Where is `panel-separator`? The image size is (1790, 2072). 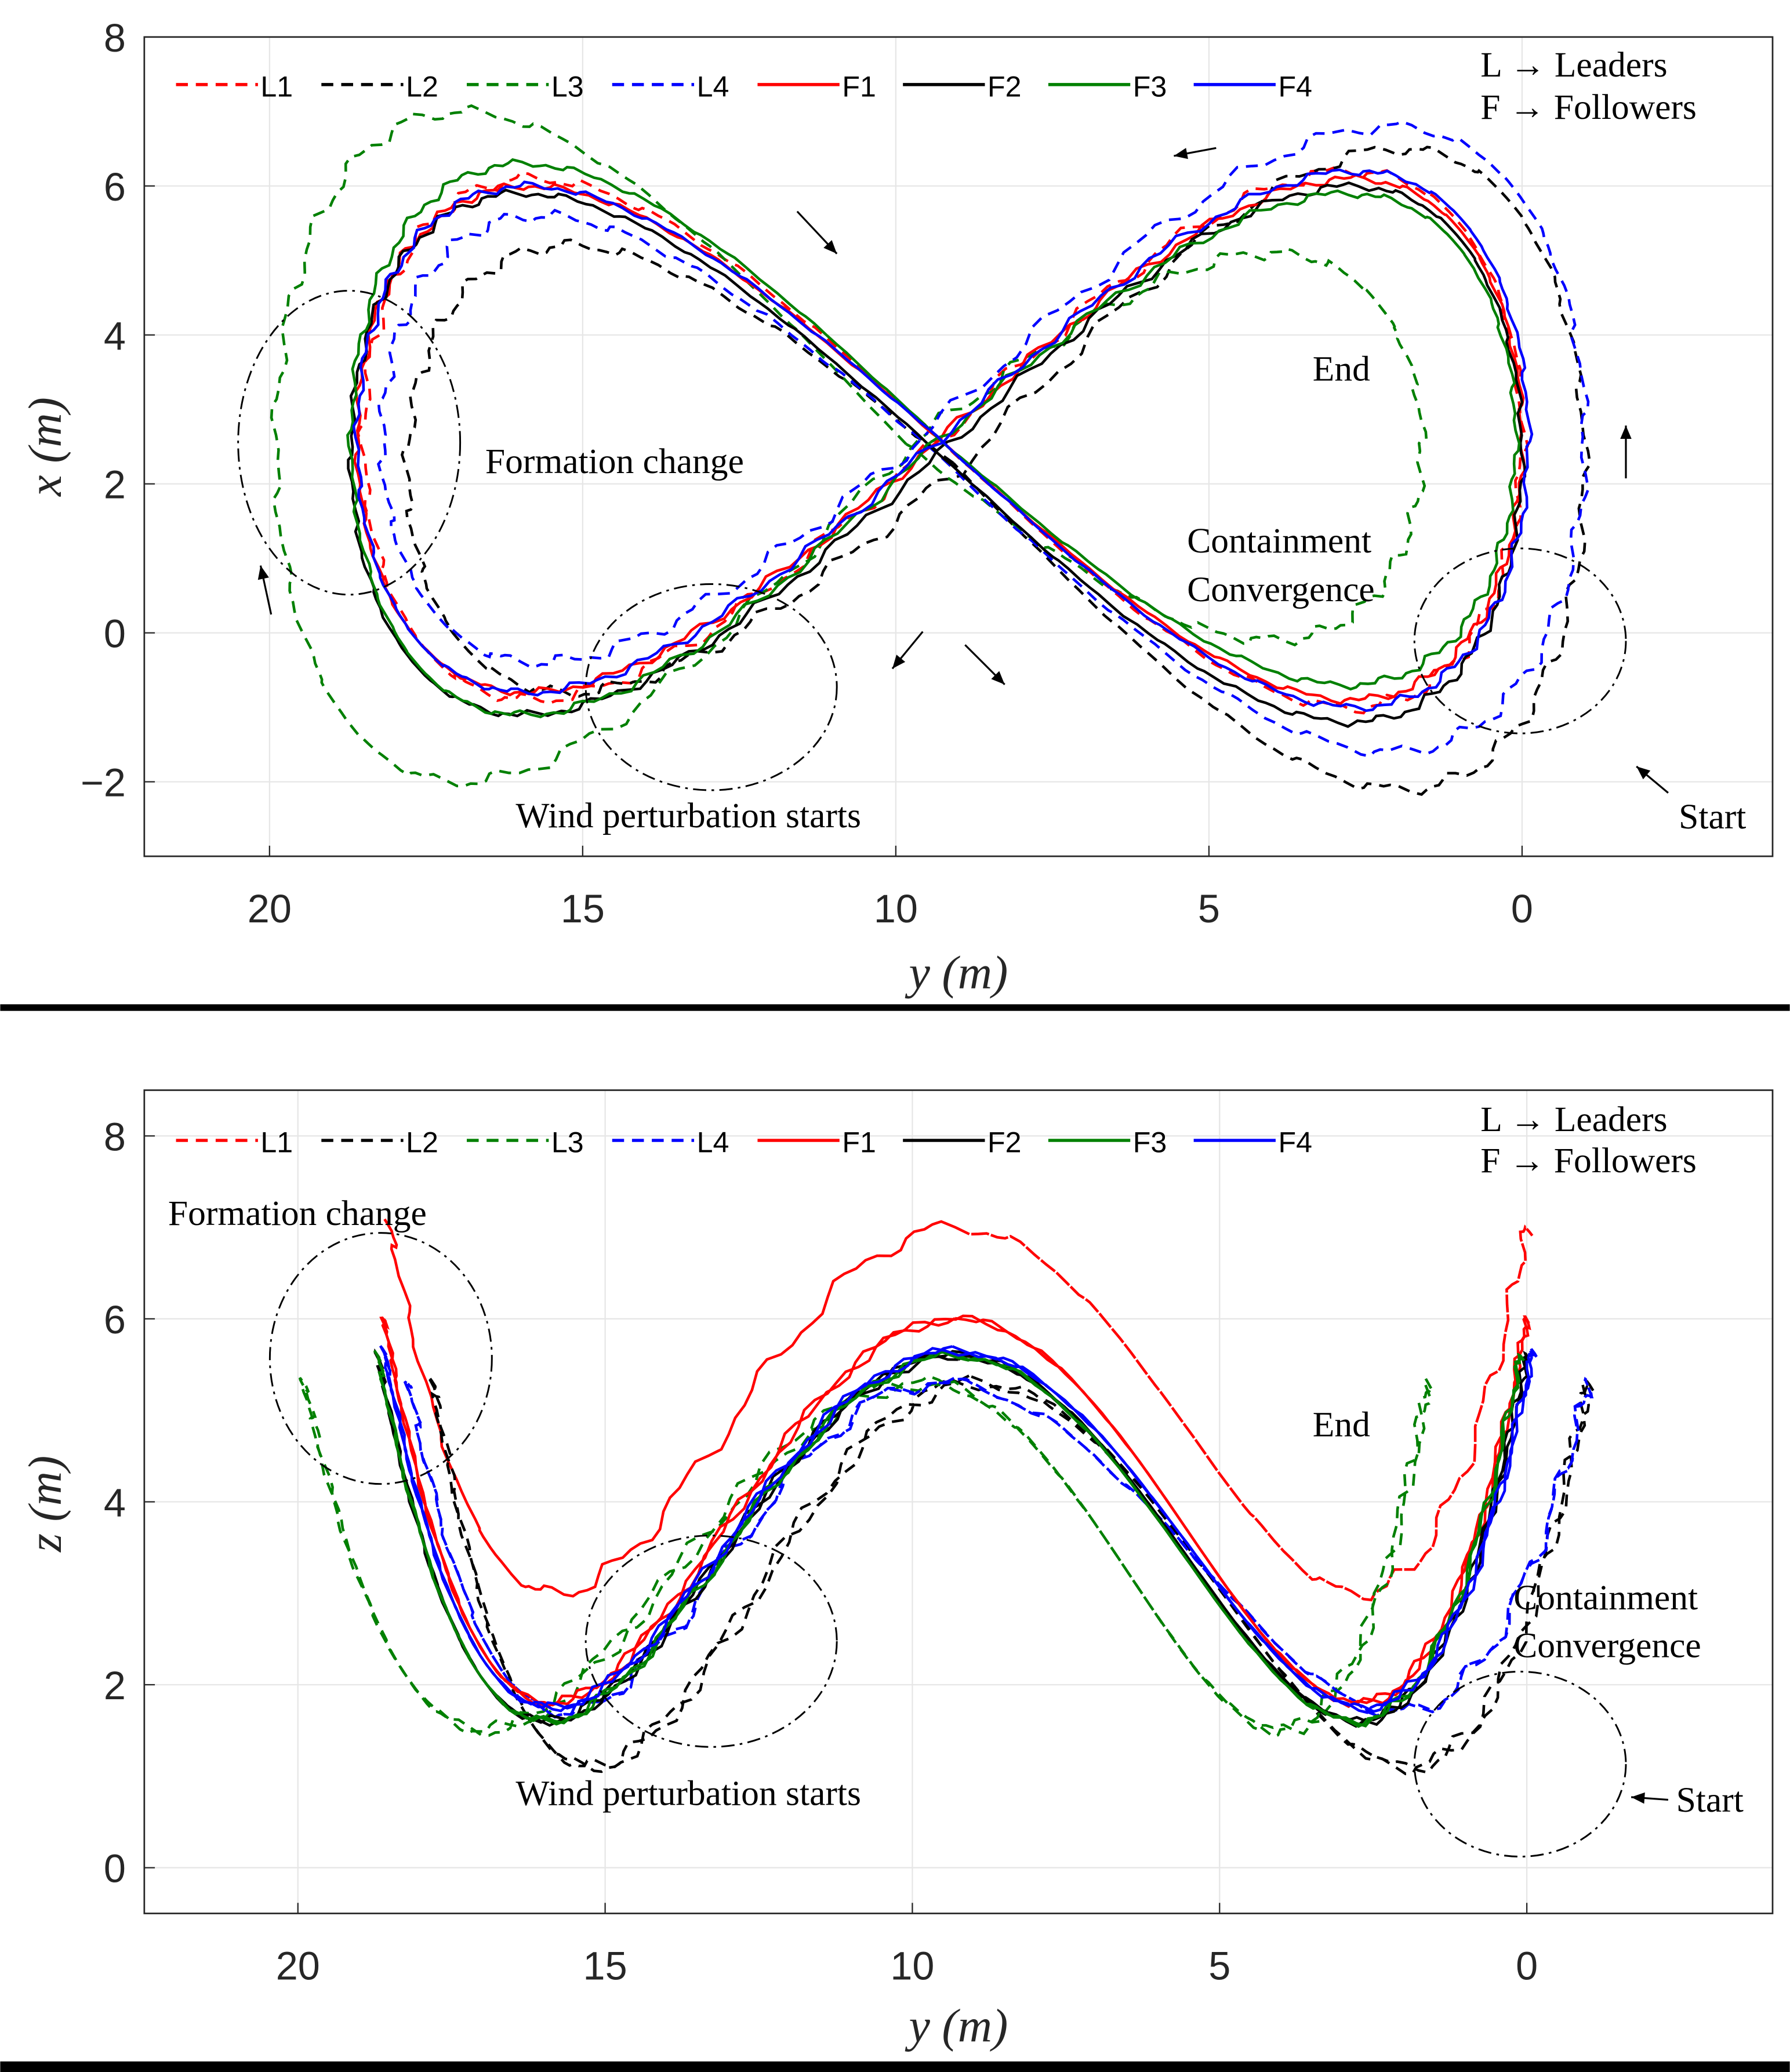 panel-separator is located at coordinates (895, 1008).